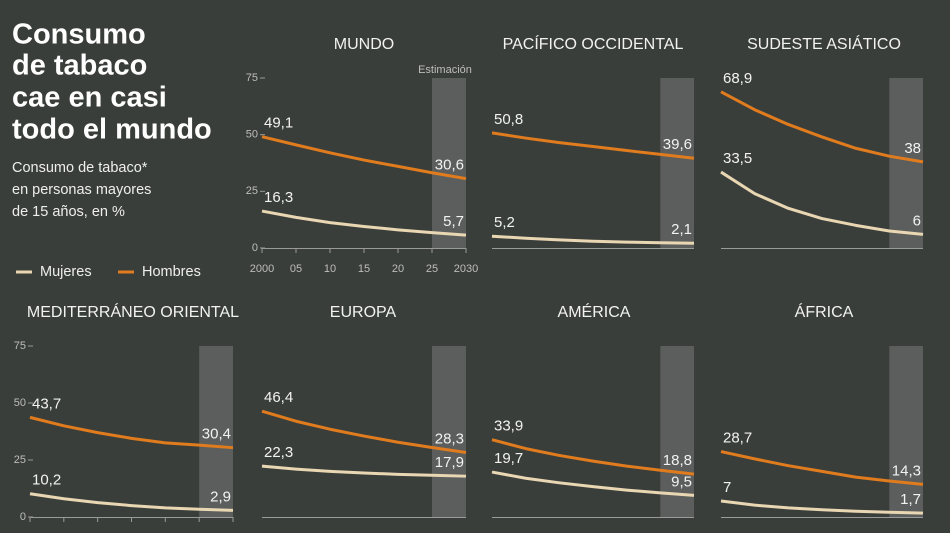 The image size is (950, 533). I want to click on value-label: 49,1, so click(278, 123).